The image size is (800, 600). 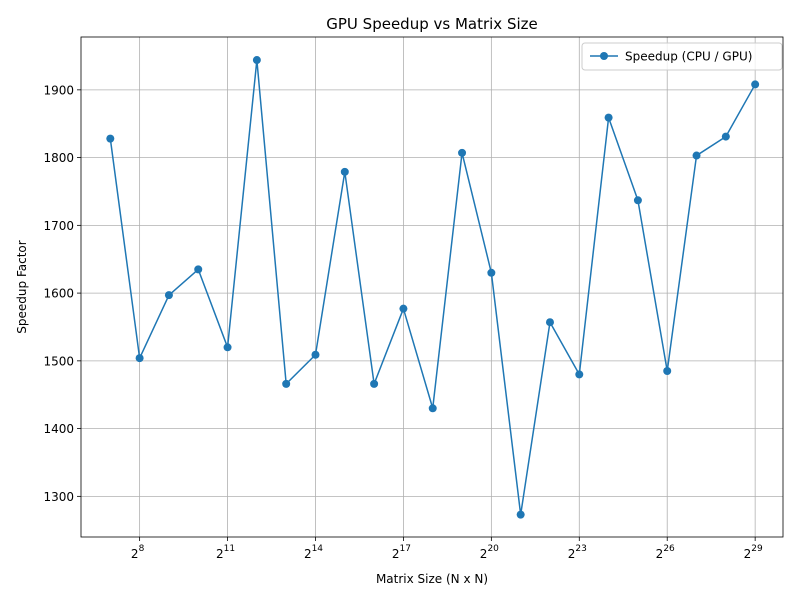 I want to click on legend-box, so click(x=682, y=56).